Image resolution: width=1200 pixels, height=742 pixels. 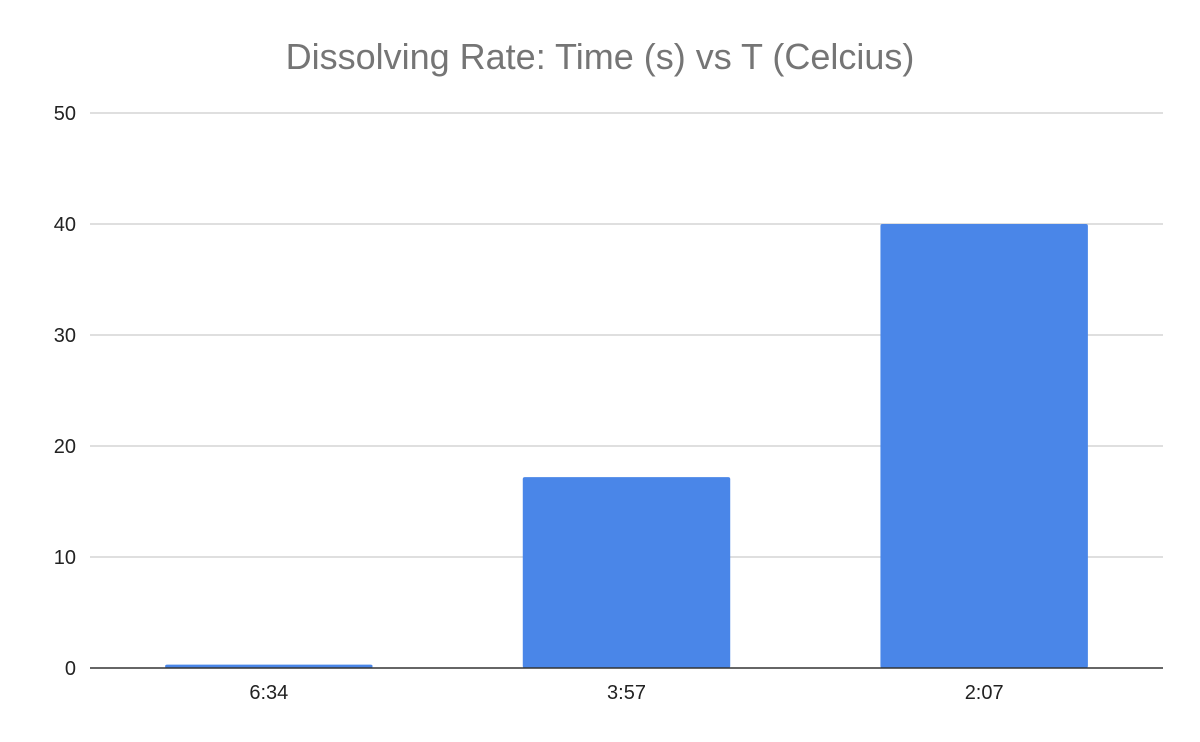 What do you see at coordinates (70, 669) in the screenshot?
I see `y-tick-label: 0` at bounding box center [70, 669].